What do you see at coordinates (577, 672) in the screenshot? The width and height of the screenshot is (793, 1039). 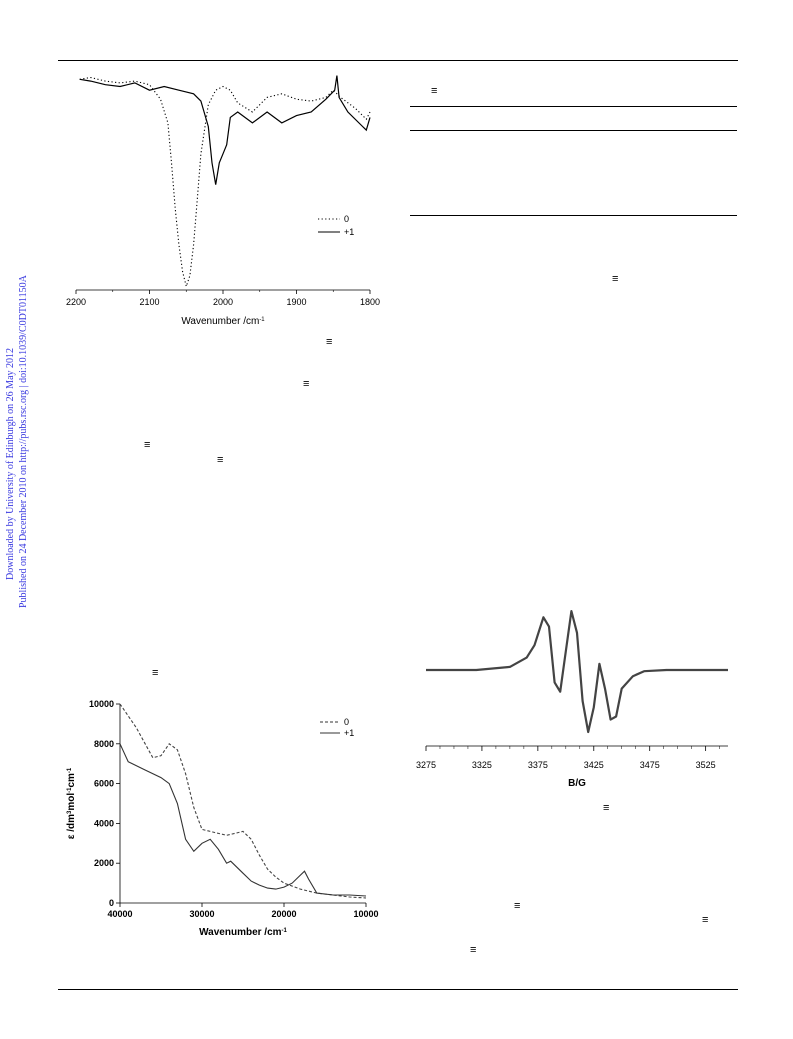 I see `epr-signal-line` at bounding box center [577, 672].